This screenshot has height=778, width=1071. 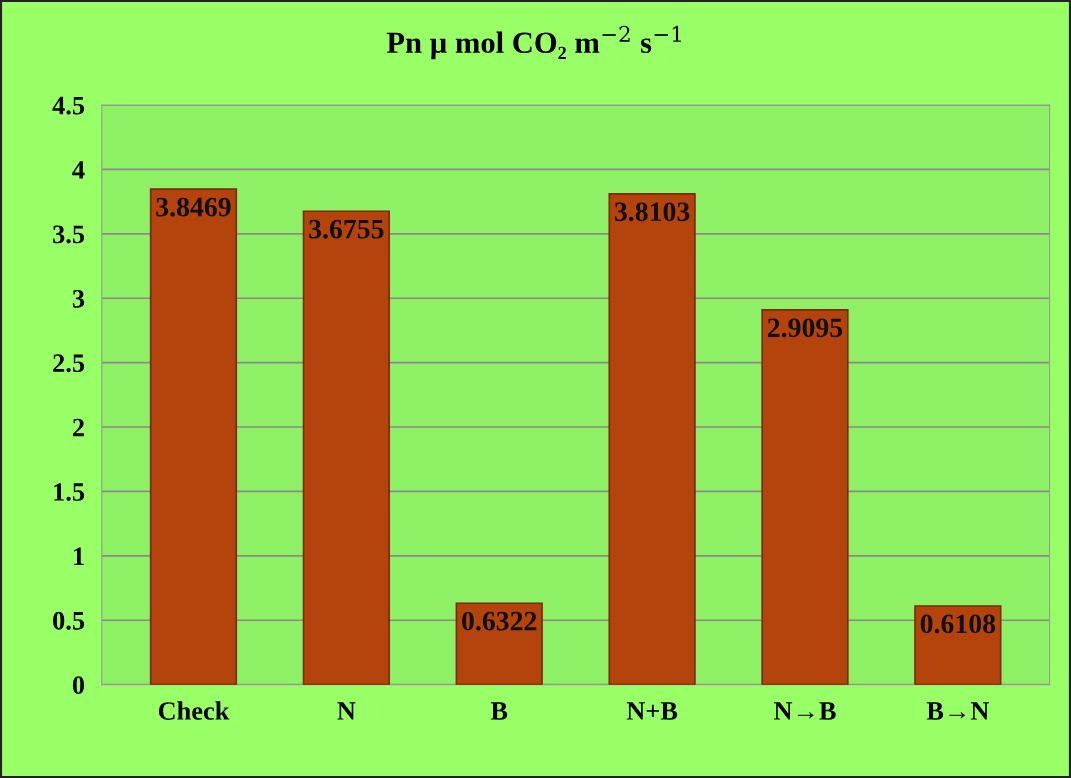 What do you see at coordinates (78, 685) in the screenshot?
I see `y-tick-label: 0` at bounding box center [78, 685].